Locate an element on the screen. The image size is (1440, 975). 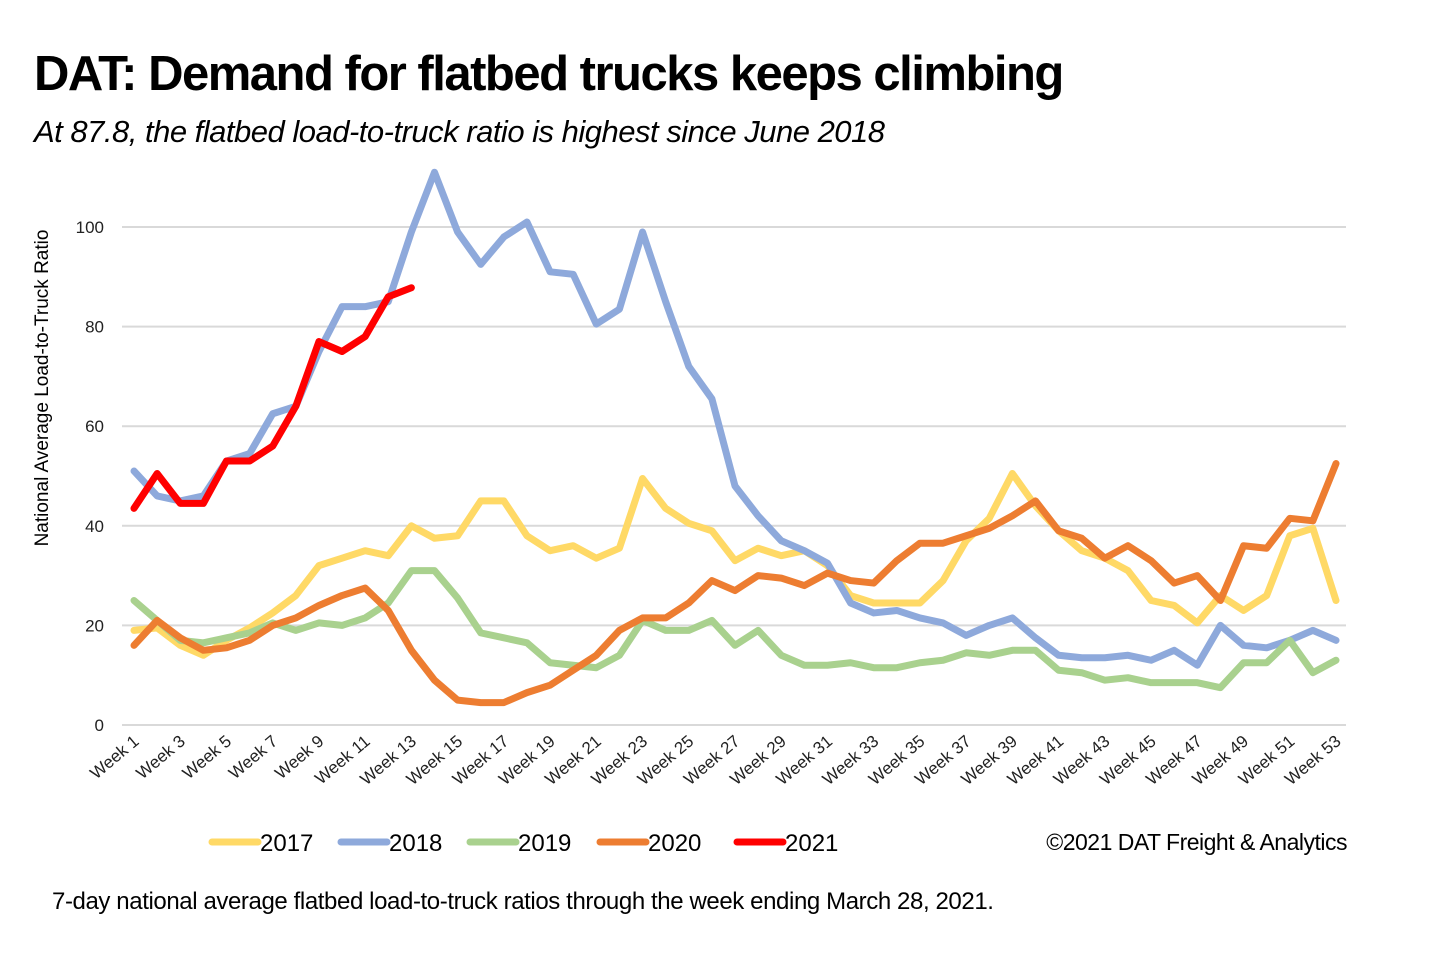
y-tick-label: 80 is located at coordinates (94, 327).